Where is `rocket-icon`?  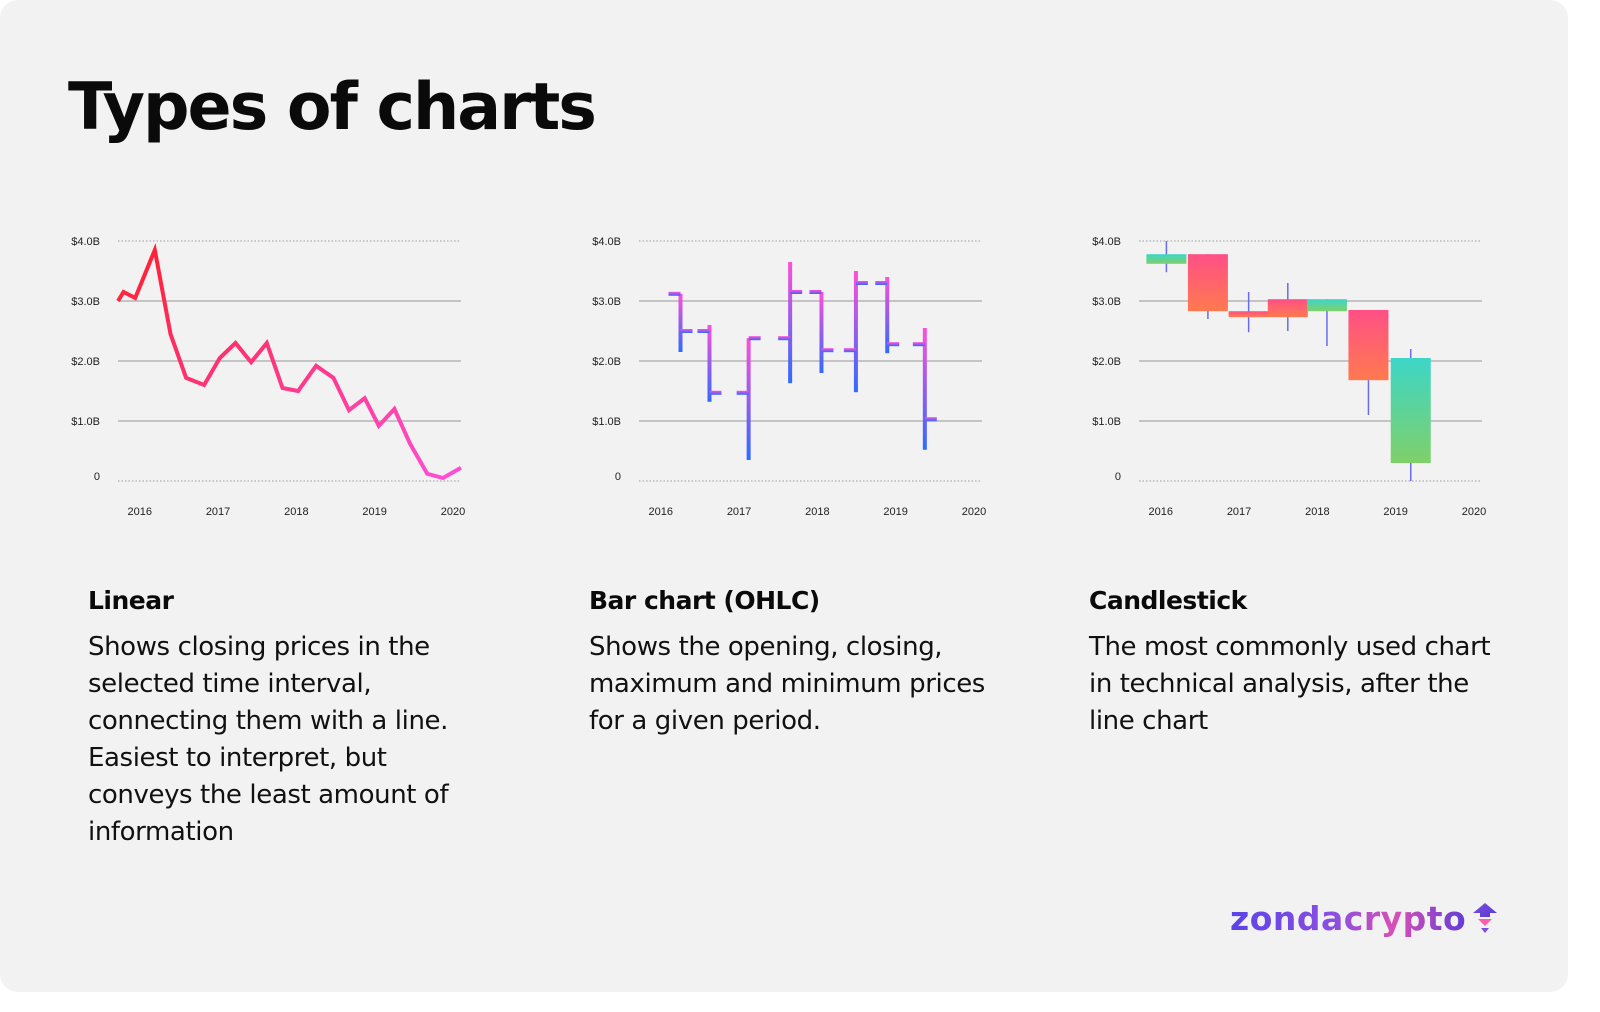
rocket-icon is located at coordinates (1485, 918).